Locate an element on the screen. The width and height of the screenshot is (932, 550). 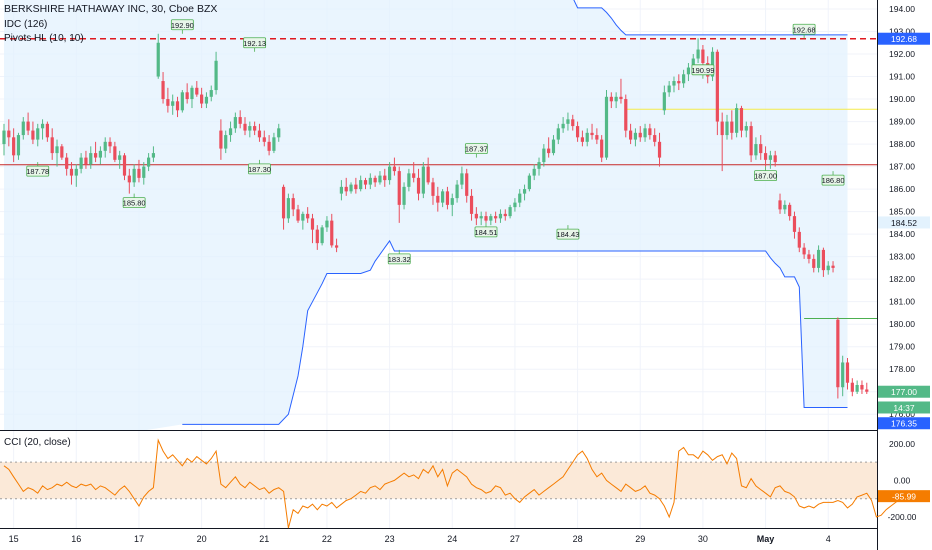
time-axis-tick-label: May is located at coordinates (766, 539).